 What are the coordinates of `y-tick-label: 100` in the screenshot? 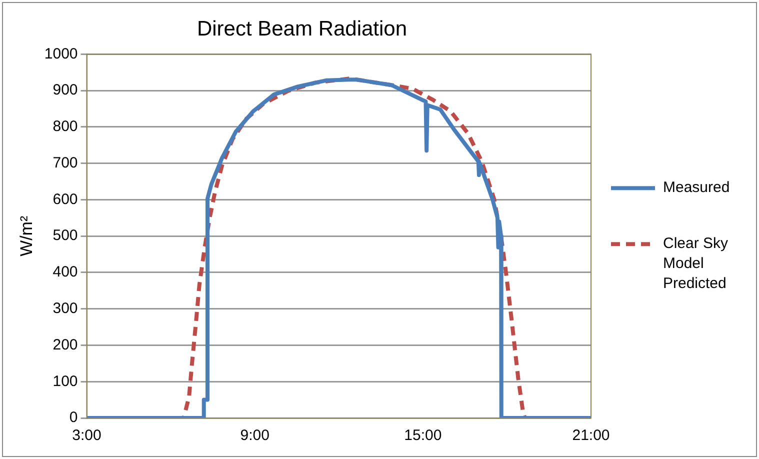 It's located at (65, 381).